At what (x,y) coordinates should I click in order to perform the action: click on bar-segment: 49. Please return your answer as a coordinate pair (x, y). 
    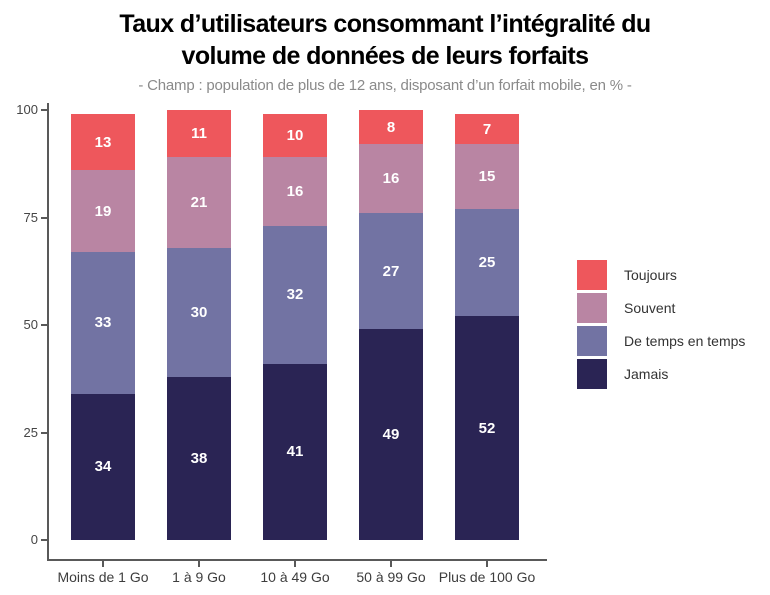
    Looking at the image, I should click on (391, 434).